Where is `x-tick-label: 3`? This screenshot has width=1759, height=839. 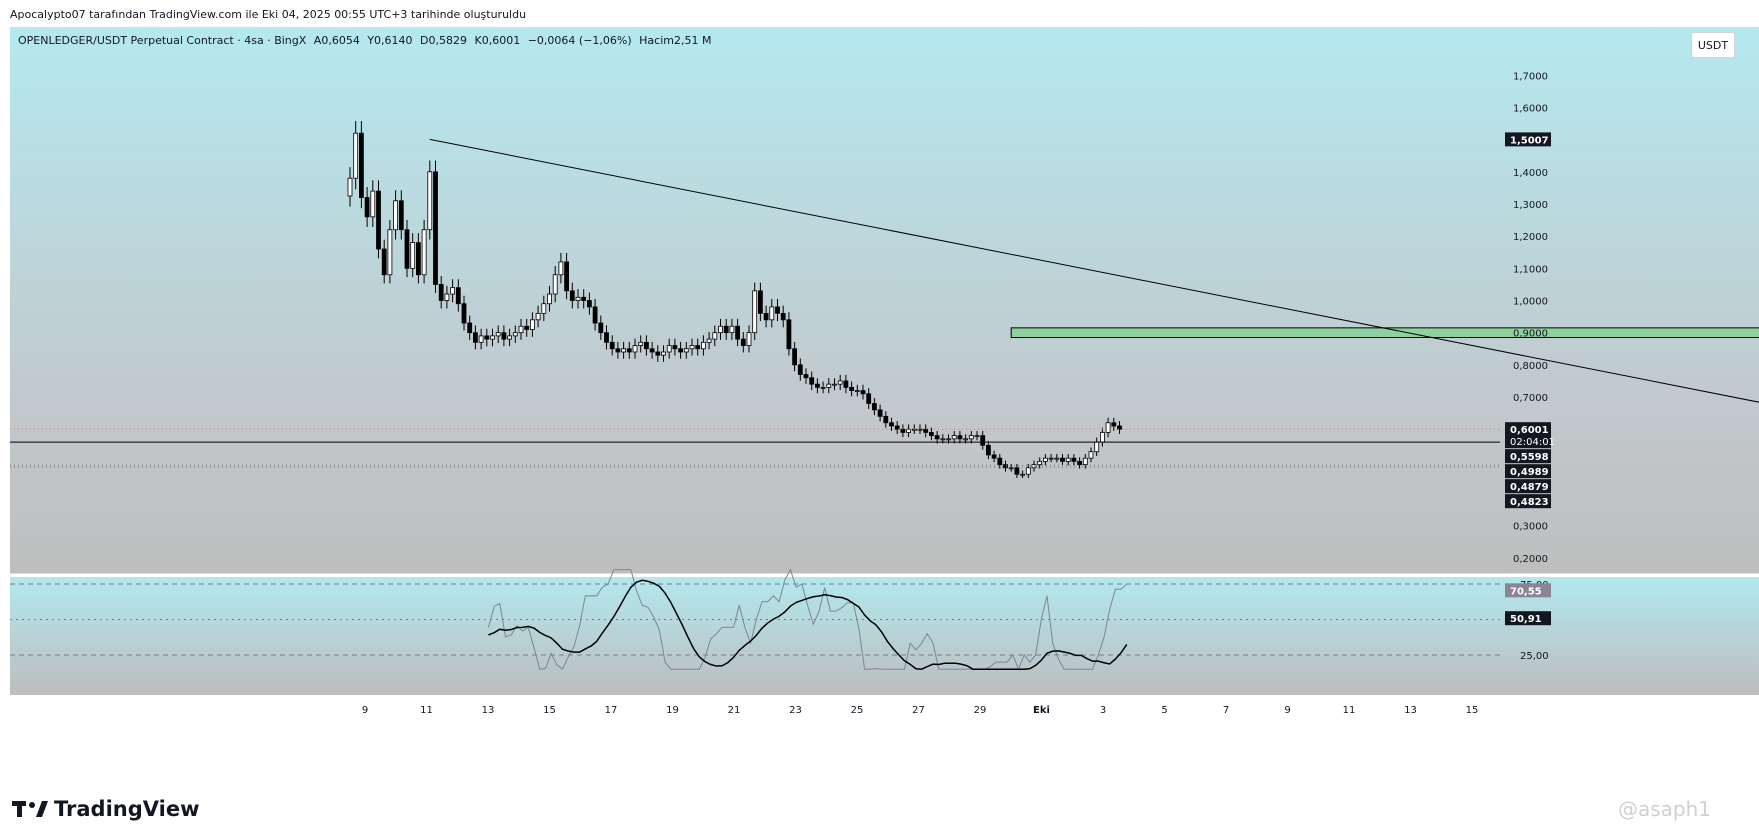 x-tick-label: 3 is located at coordinates (1103, 710).